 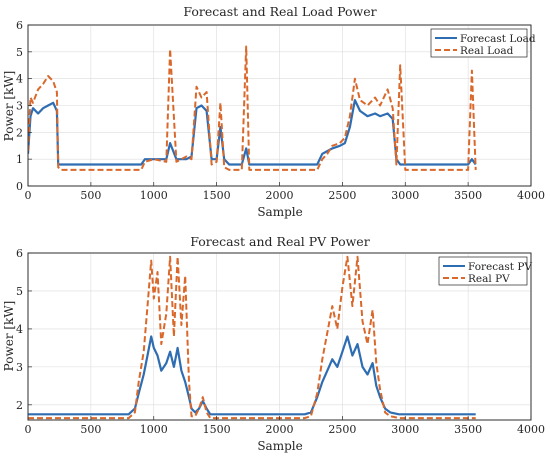 What do you see at coordinates (24, 159) in the screenshot?
I see `y-tick: 1` at bounding box center [24, 159].